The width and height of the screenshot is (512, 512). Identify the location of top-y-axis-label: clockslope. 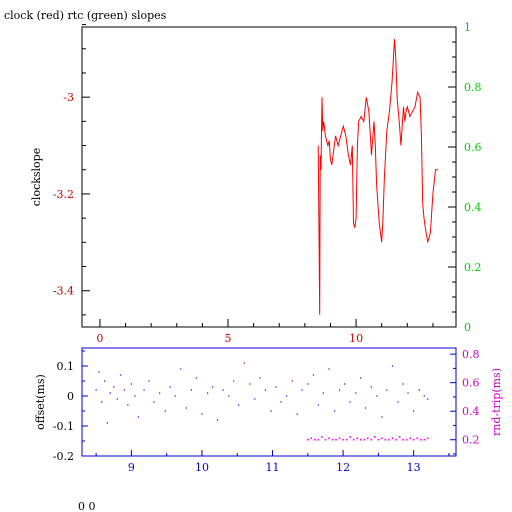
(36, 177).